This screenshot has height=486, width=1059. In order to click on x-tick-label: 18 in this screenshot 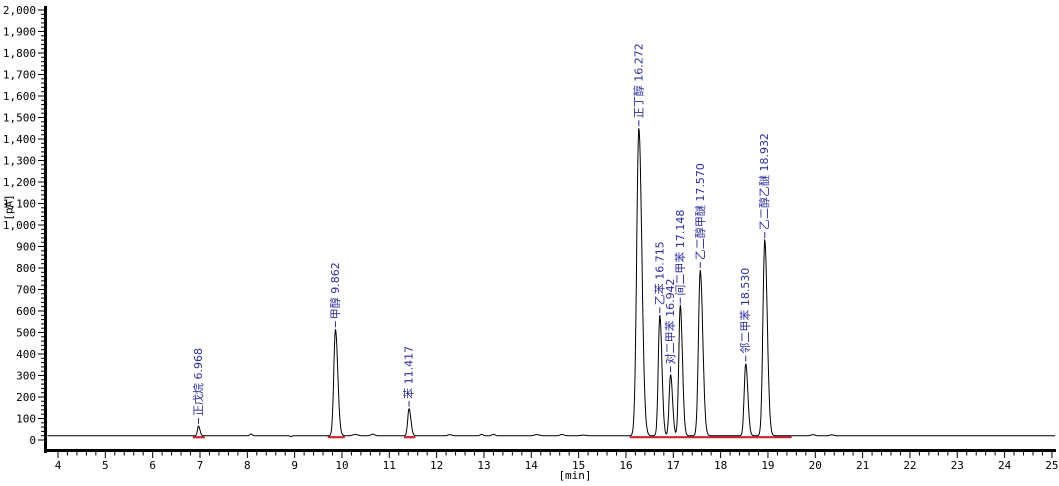, I will do `click(720, 465)`.